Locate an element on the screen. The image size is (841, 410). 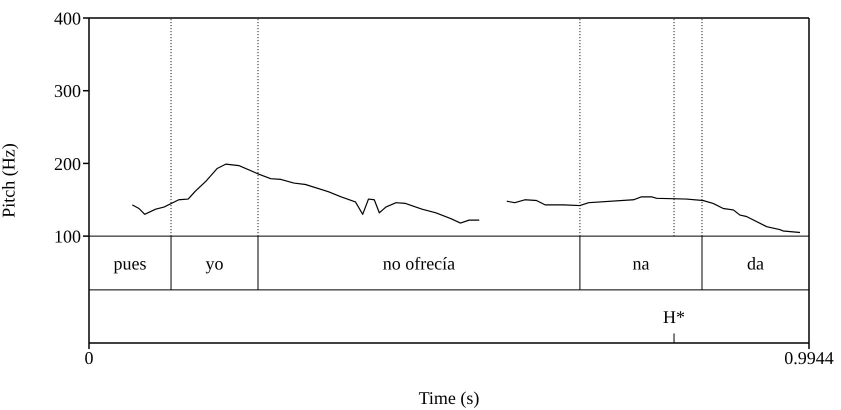
y-tick-label: 200 is located at coordinates (67, 164).